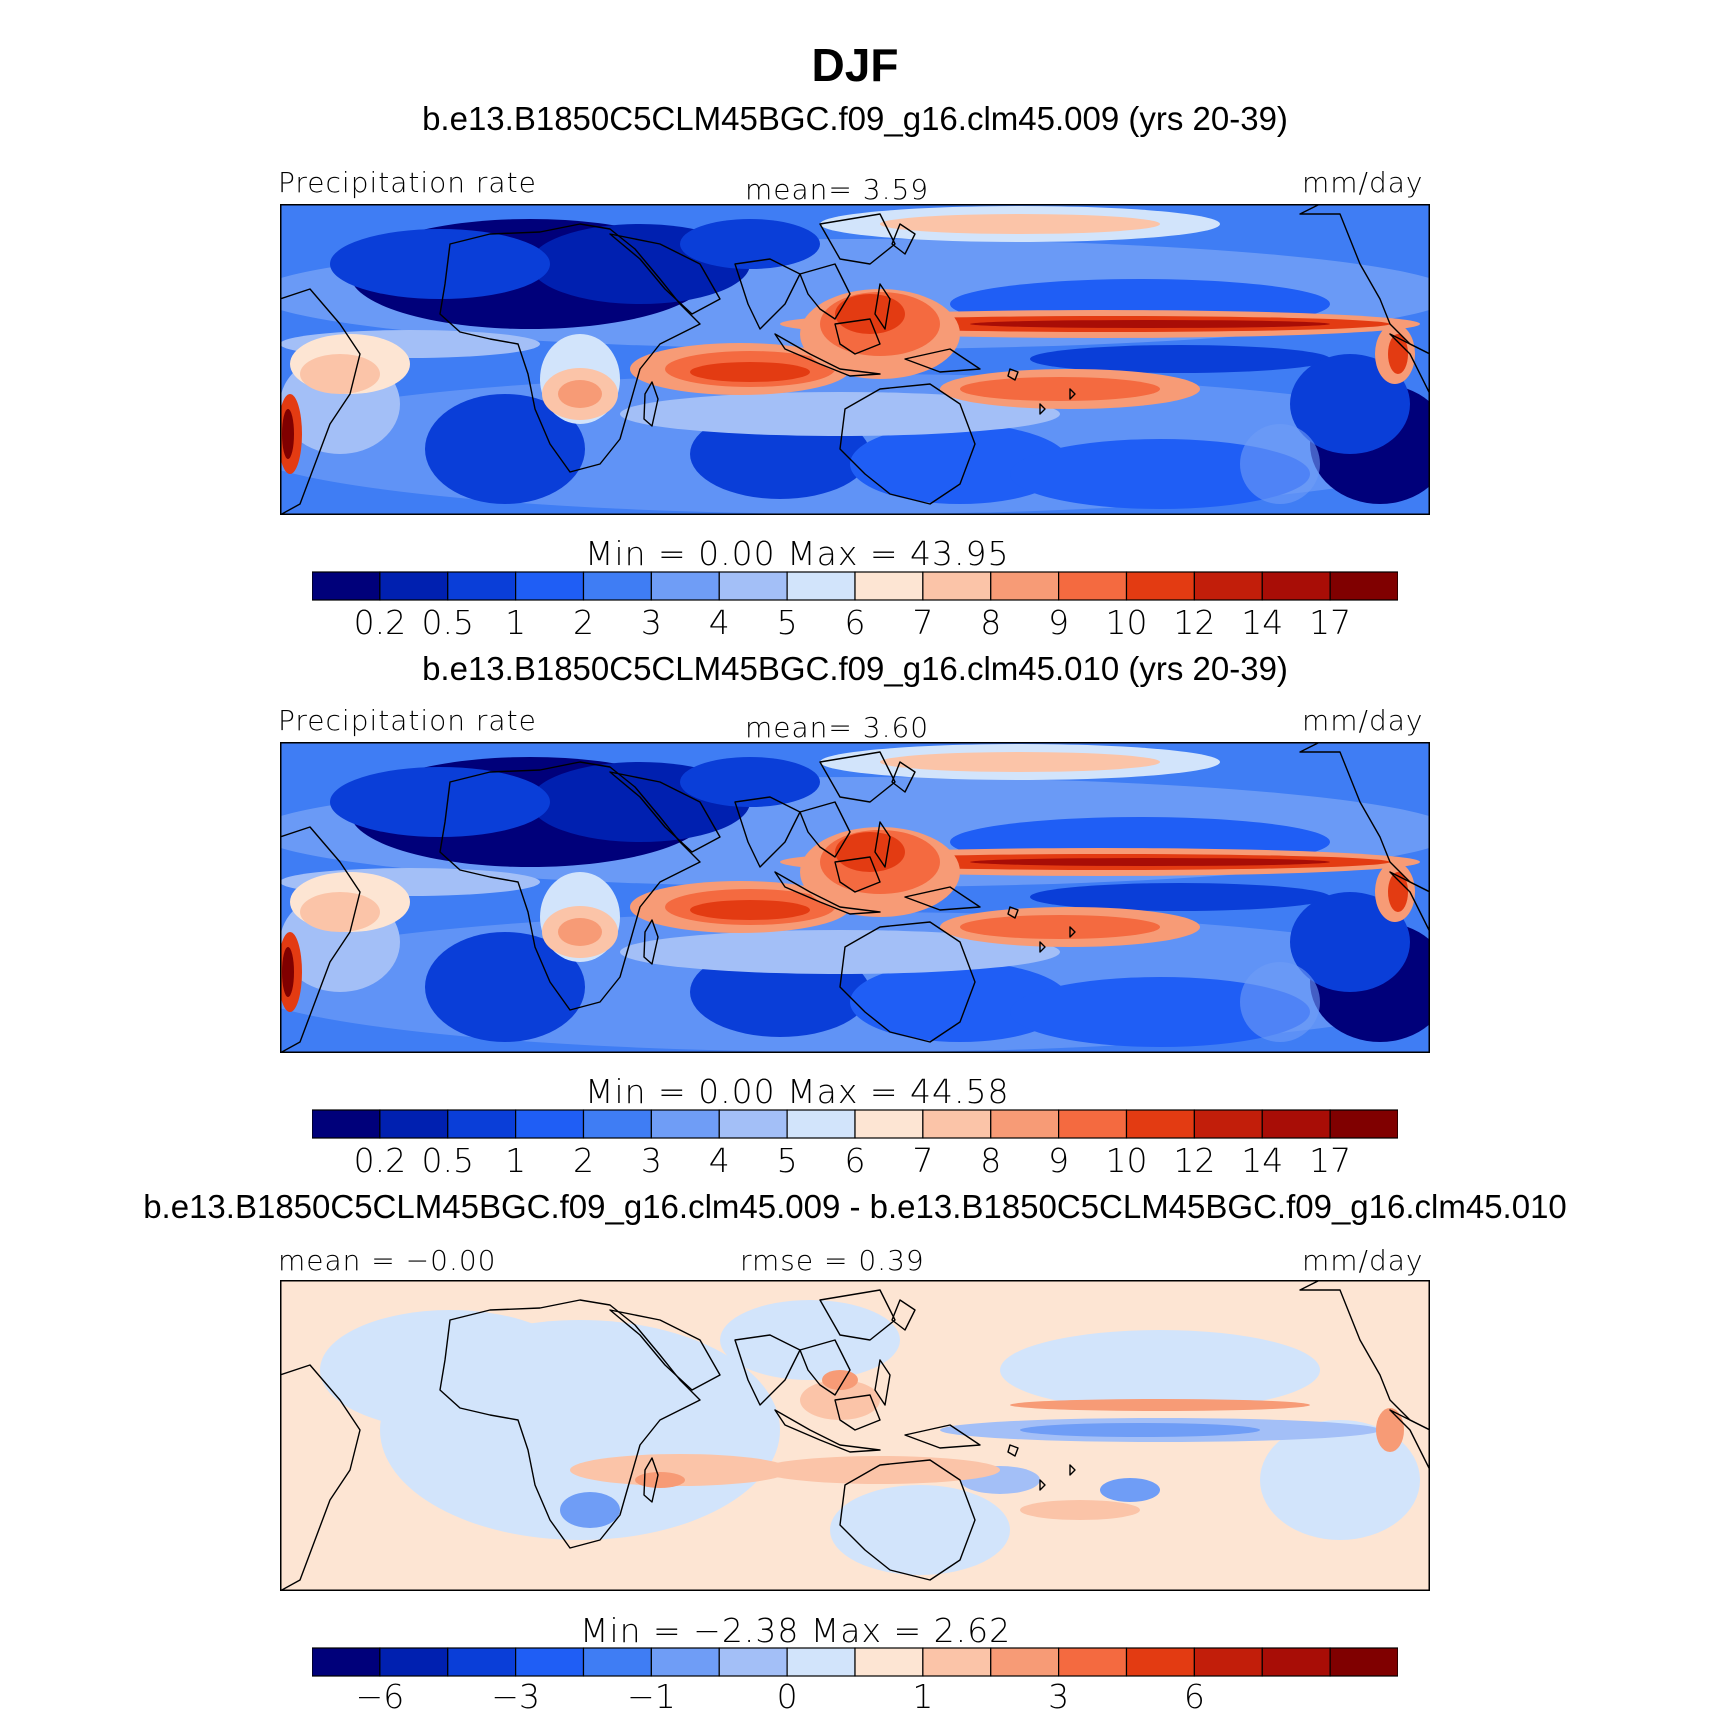  What do you see at coordinates (923, 1160) in the screenshot?
I see `colorbar-tick-label: 7` at bounding box center [923, 1160].